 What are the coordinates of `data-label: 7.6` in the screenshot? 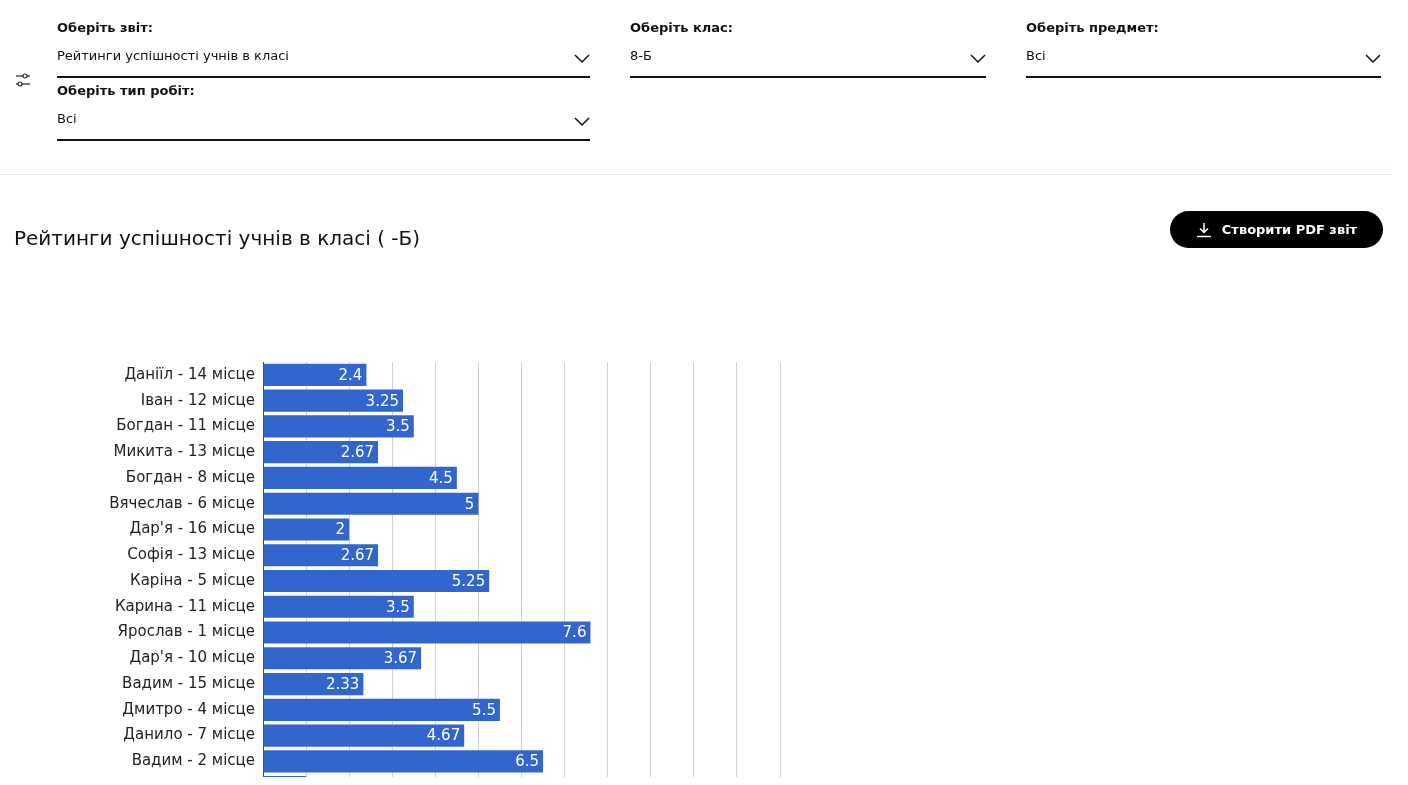 It's located at (574, 632).